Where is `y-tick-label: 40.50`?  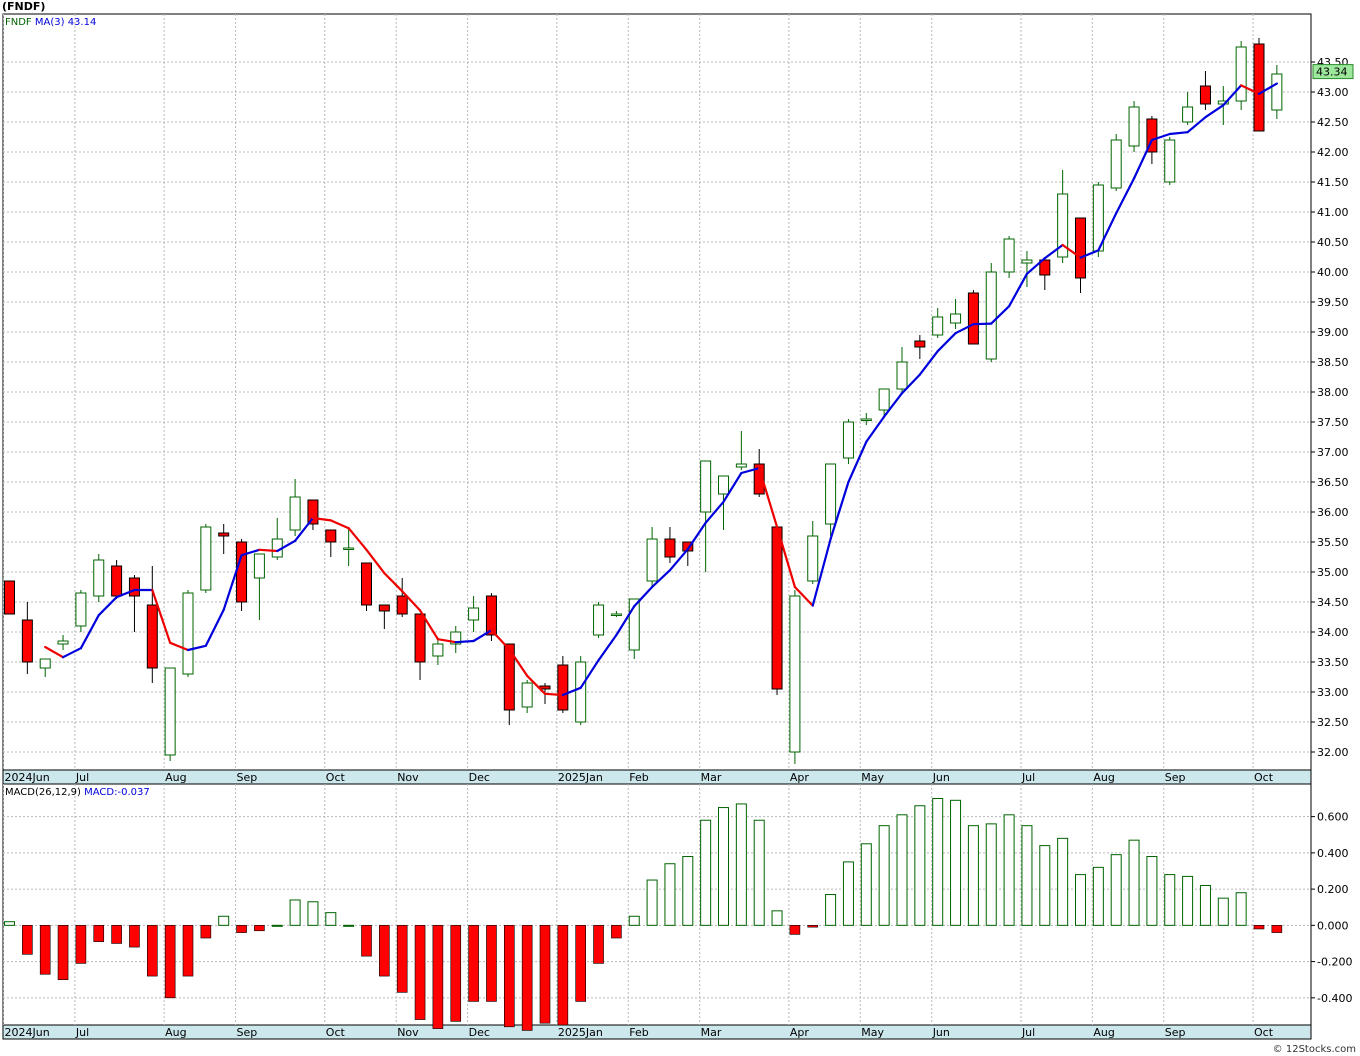
y-tick-label: 40.50 is located at coordinates (1333, 242).